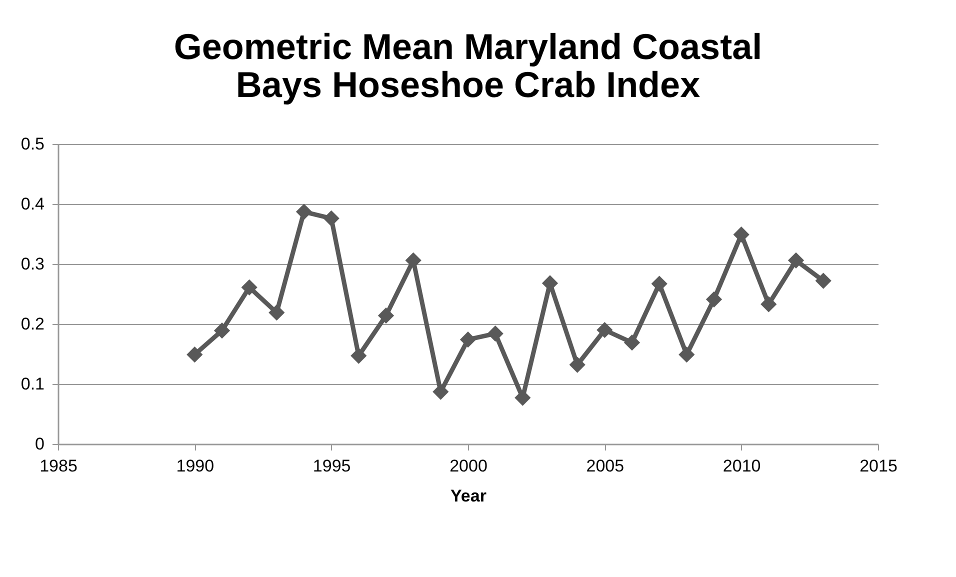 The height and width of the screenshot is (577, 956). I want to click on y-tick-label: 0, so click(39, 444).